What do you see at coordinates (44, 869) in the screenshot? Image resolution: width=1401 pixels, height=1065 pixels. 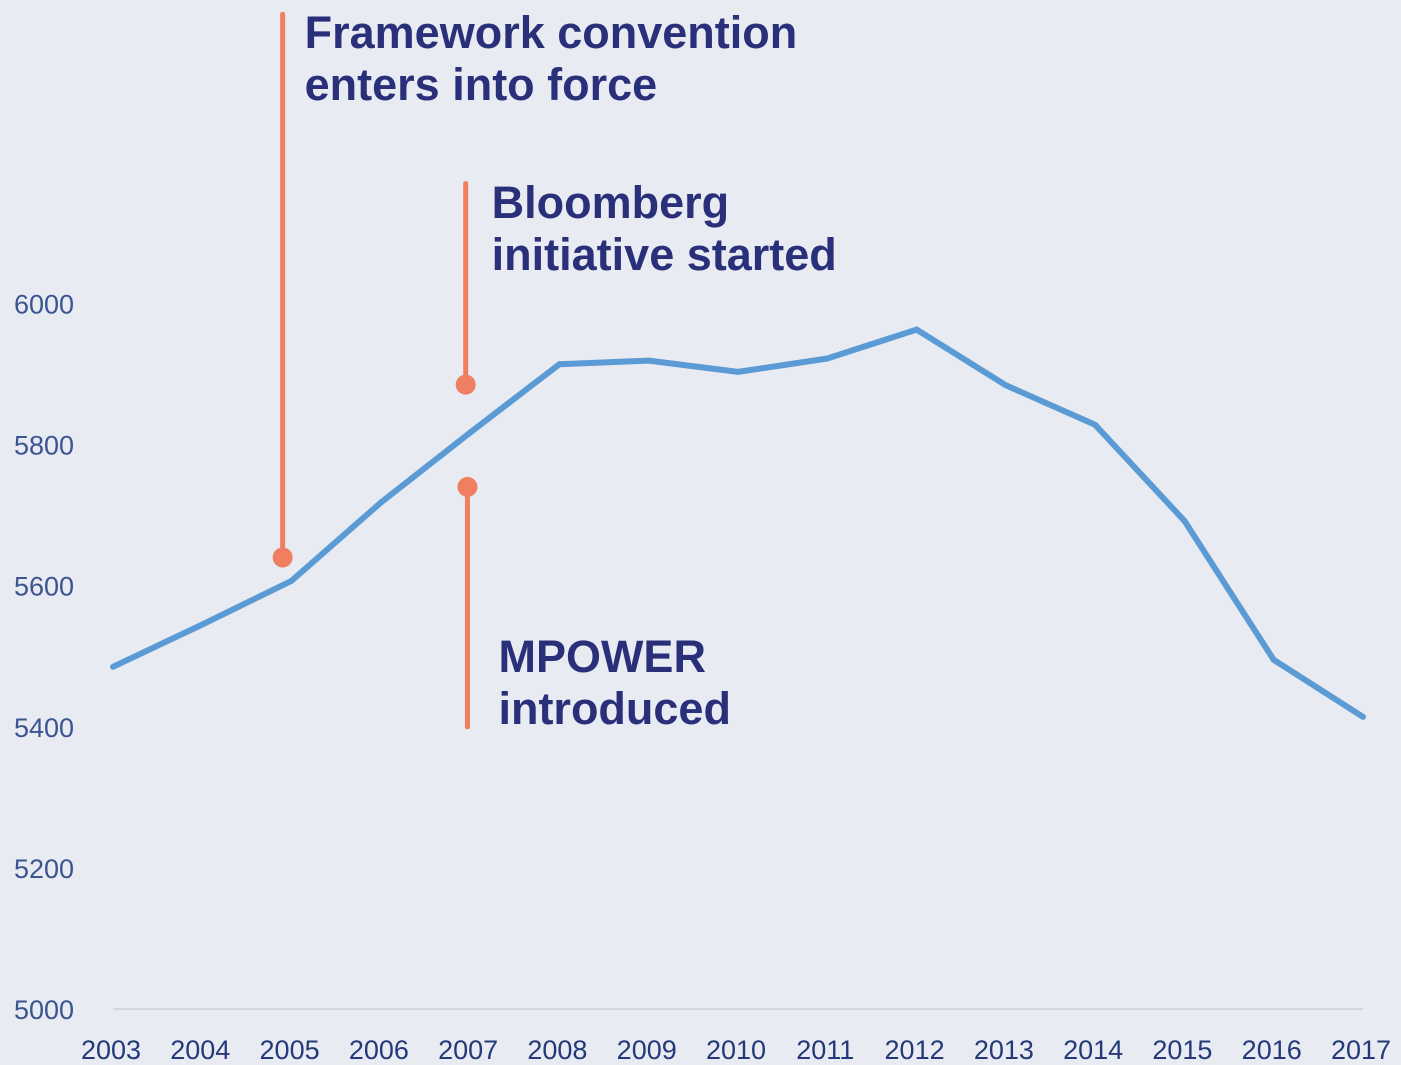 I see `y-tick-label: 5200` at bounding box center [44, 869].